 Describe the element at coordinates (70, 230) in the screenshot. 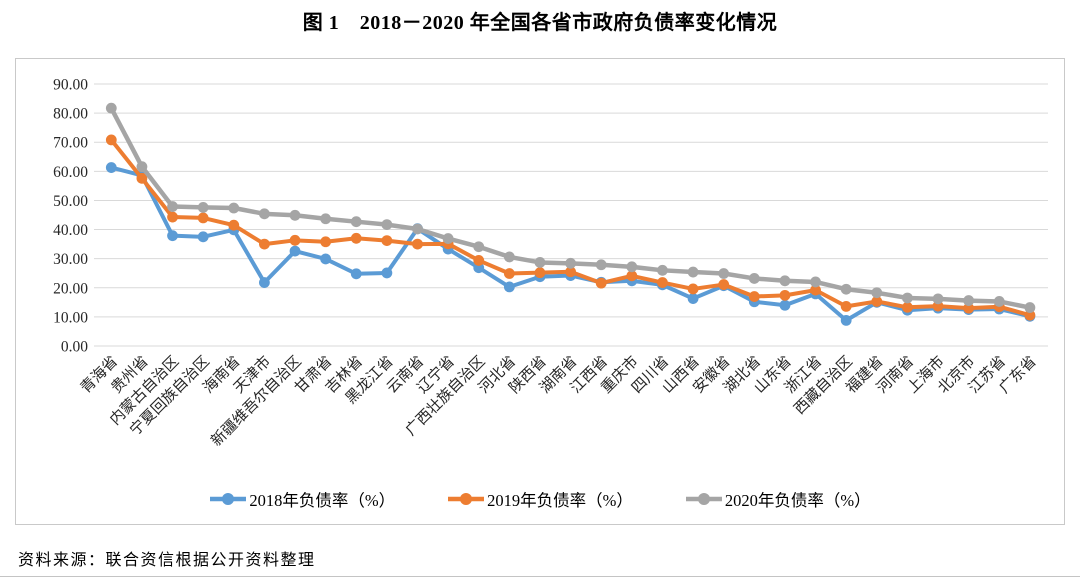

I see `y-axis-tick-label: 40.00` at that location.